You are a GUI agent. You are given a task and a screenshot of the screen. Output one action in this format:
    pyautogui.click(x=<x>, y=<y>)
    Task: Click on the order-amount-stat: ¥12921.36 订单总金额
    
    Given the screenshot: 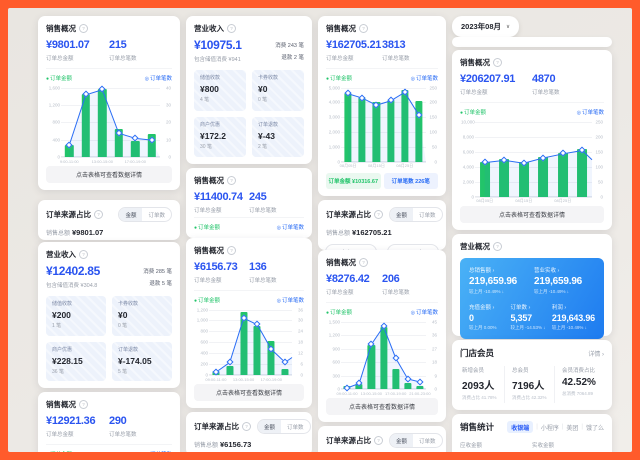 What is the action you would take?
    pyautogui.click(x=71, y=426)
    